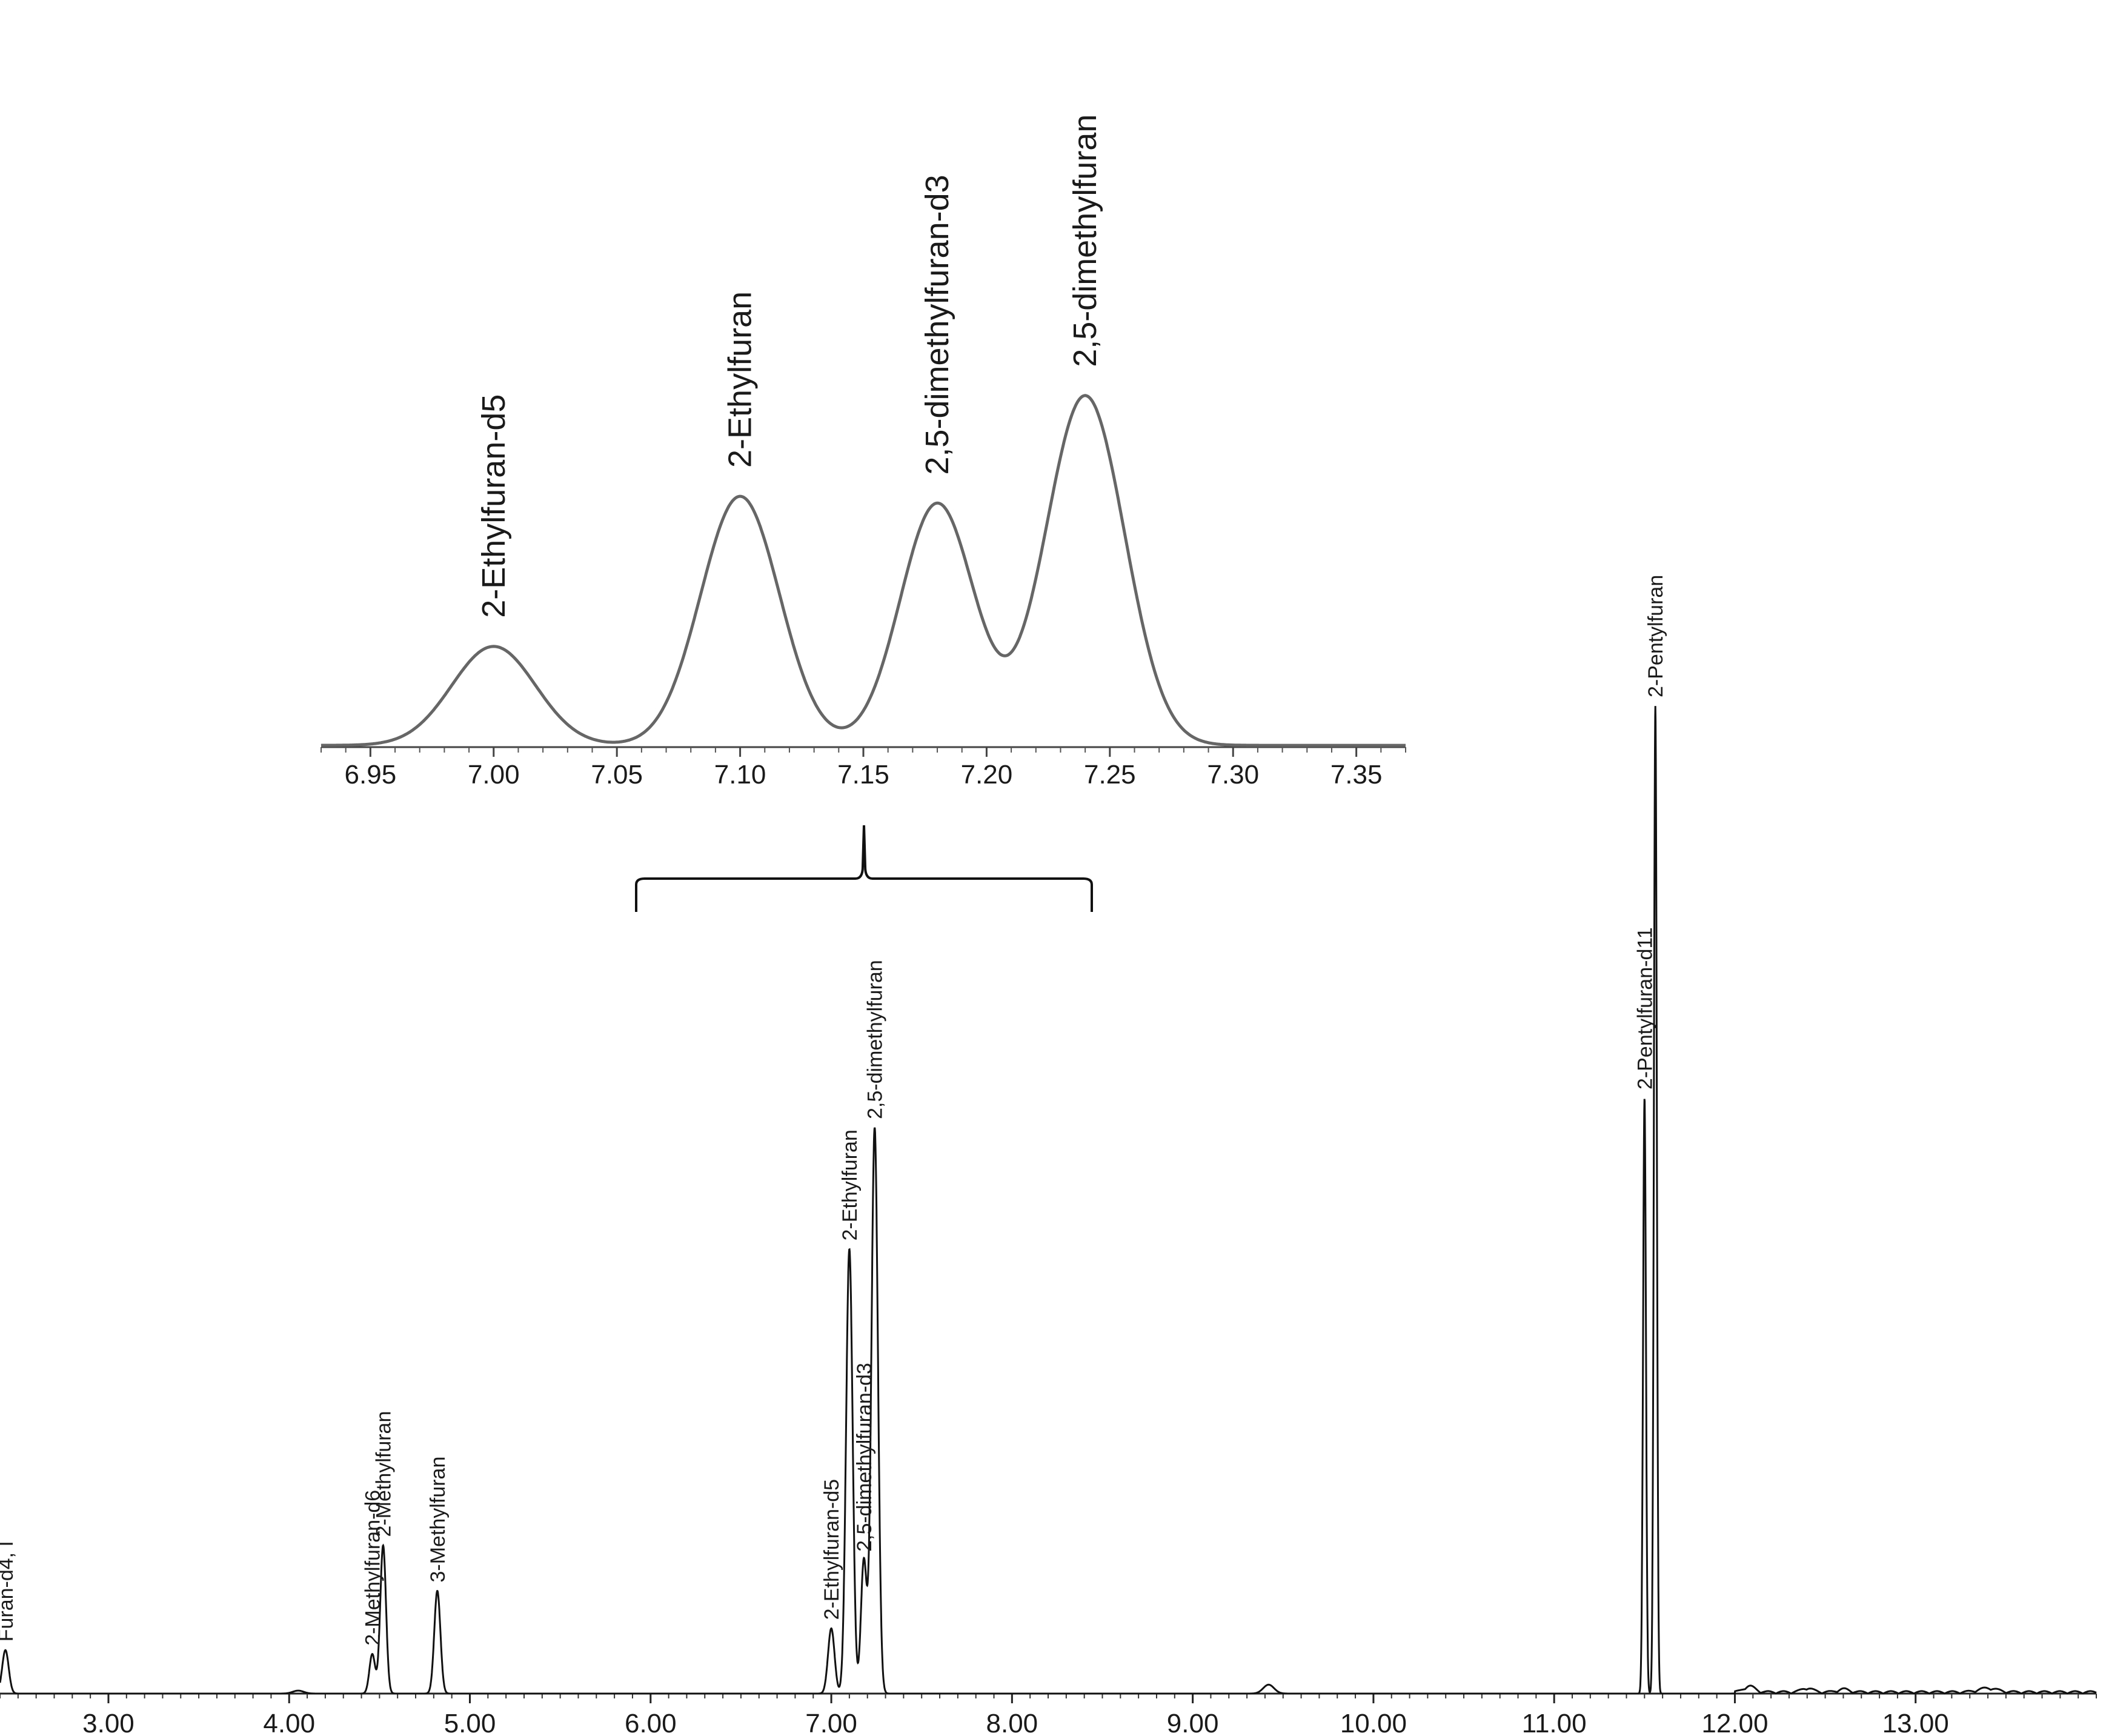 This screenshot has height=1736, width=2106. Describe the element at coordinates (108, 1721) in the screenshot. I see `main-tick-label: 3.00` at that location.